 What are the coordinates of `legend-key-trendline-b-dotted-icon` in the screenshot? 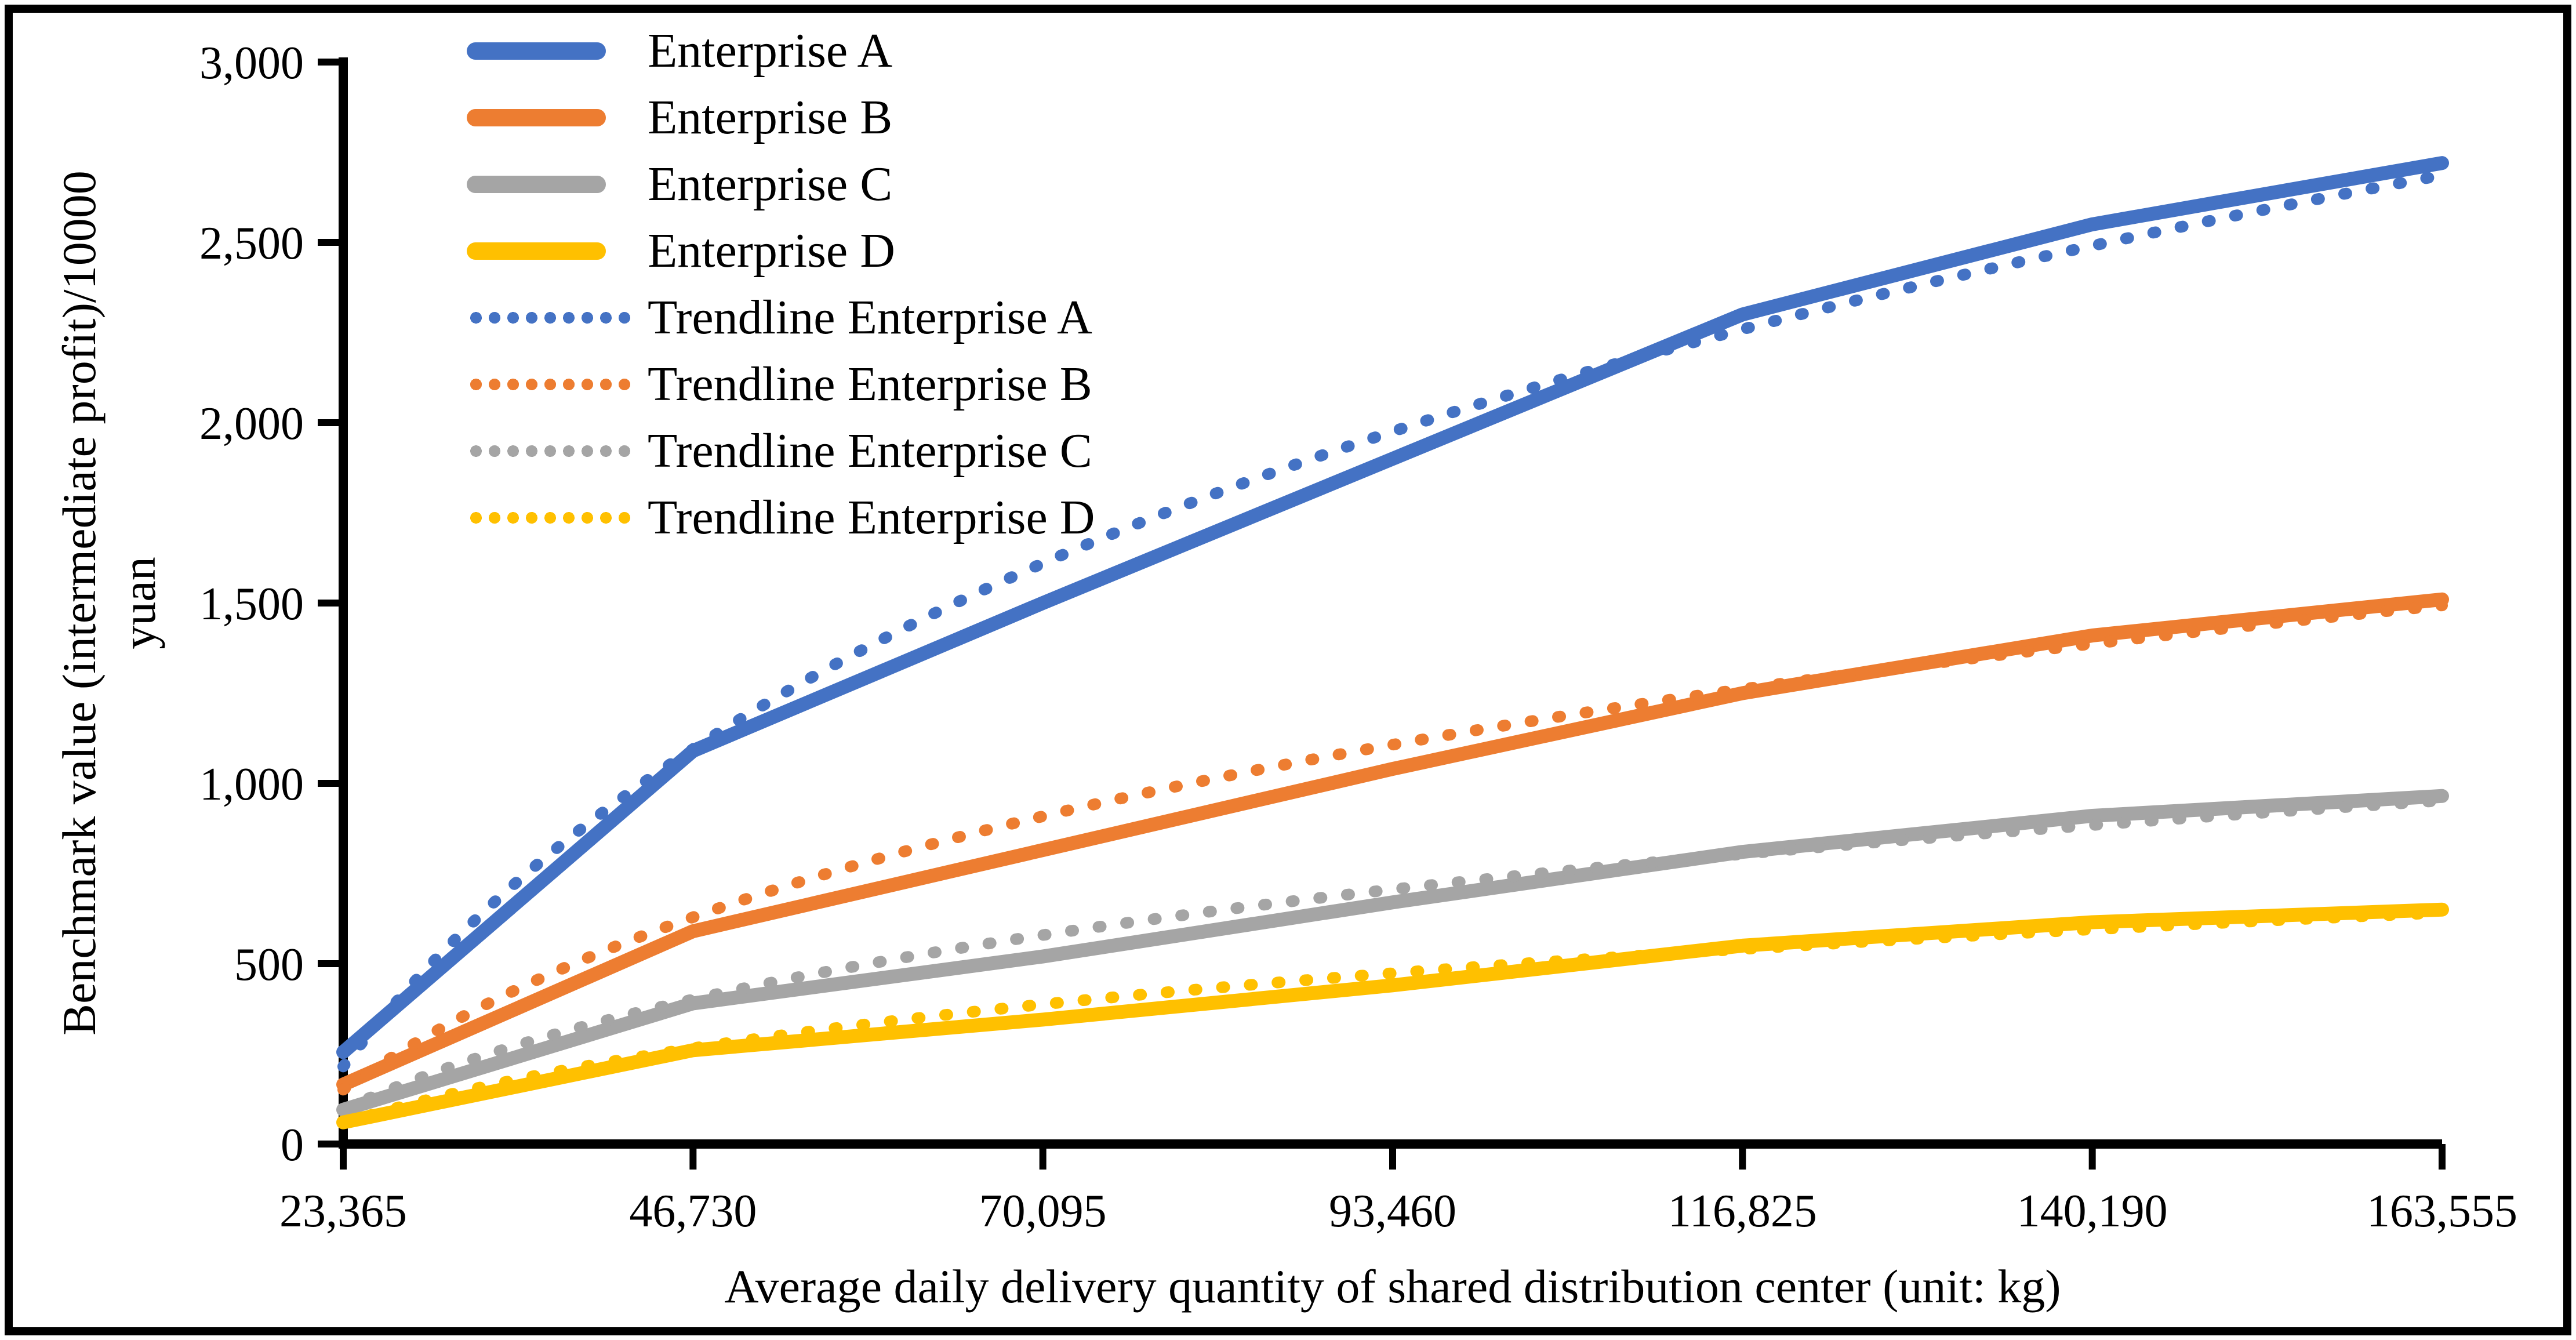 It's located at (549, 384).